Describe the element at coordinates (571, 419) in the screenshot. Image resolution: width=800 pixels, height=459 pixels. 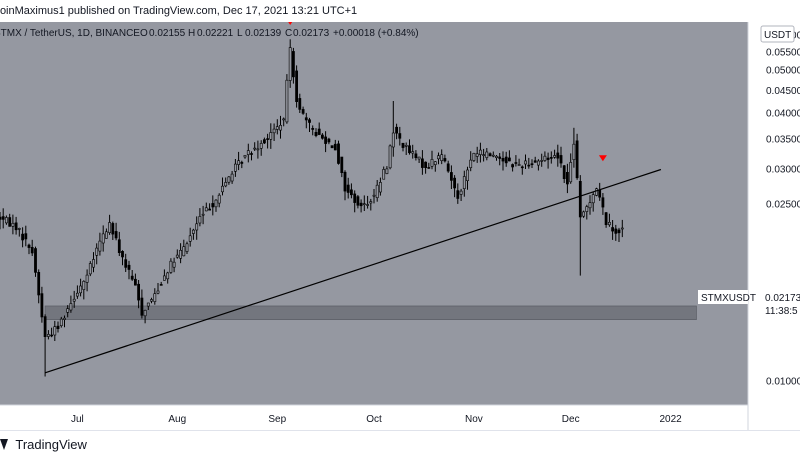
I see `time-tick-label: Dec` at that location.